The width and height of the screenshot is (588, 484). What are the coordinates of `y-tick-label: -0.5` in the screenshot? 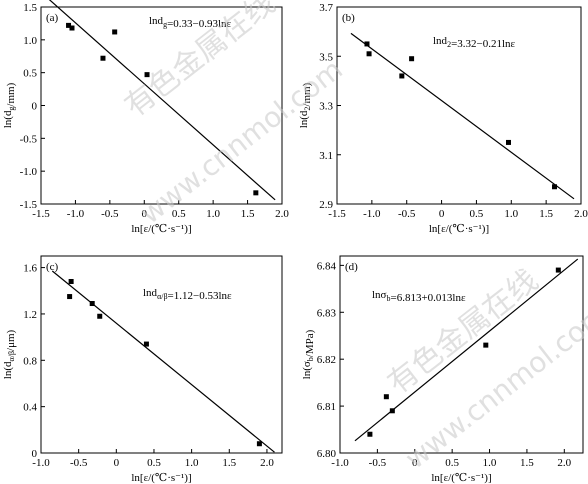 It's located at (29, 139).